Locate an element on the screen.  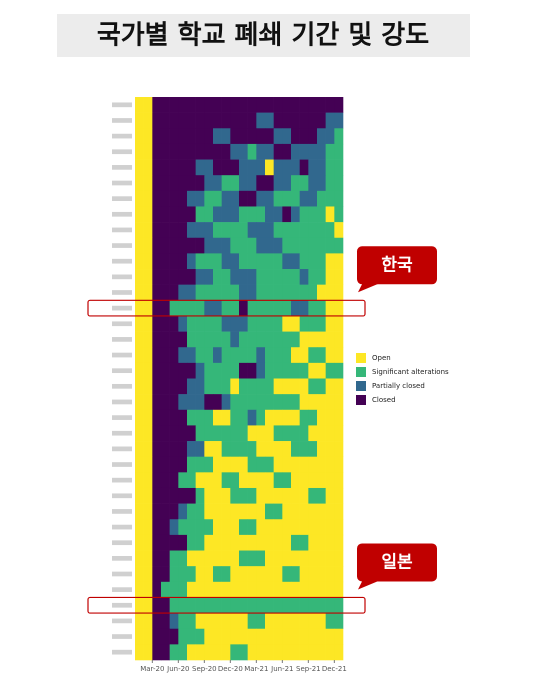
callout-box is located at coordinates (397, 265).